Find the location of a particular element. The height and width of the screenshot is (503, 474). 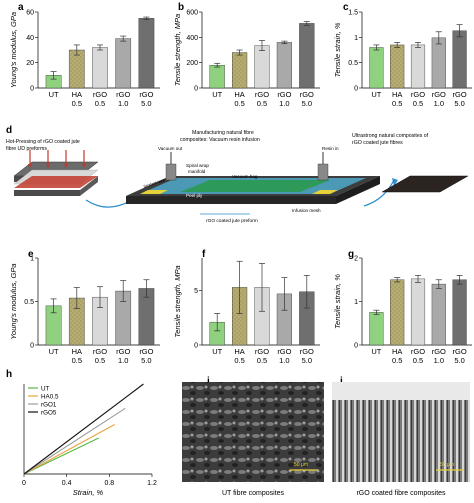

chart-a-xtick-label-2: rGO is located at coordinates (100, 94).